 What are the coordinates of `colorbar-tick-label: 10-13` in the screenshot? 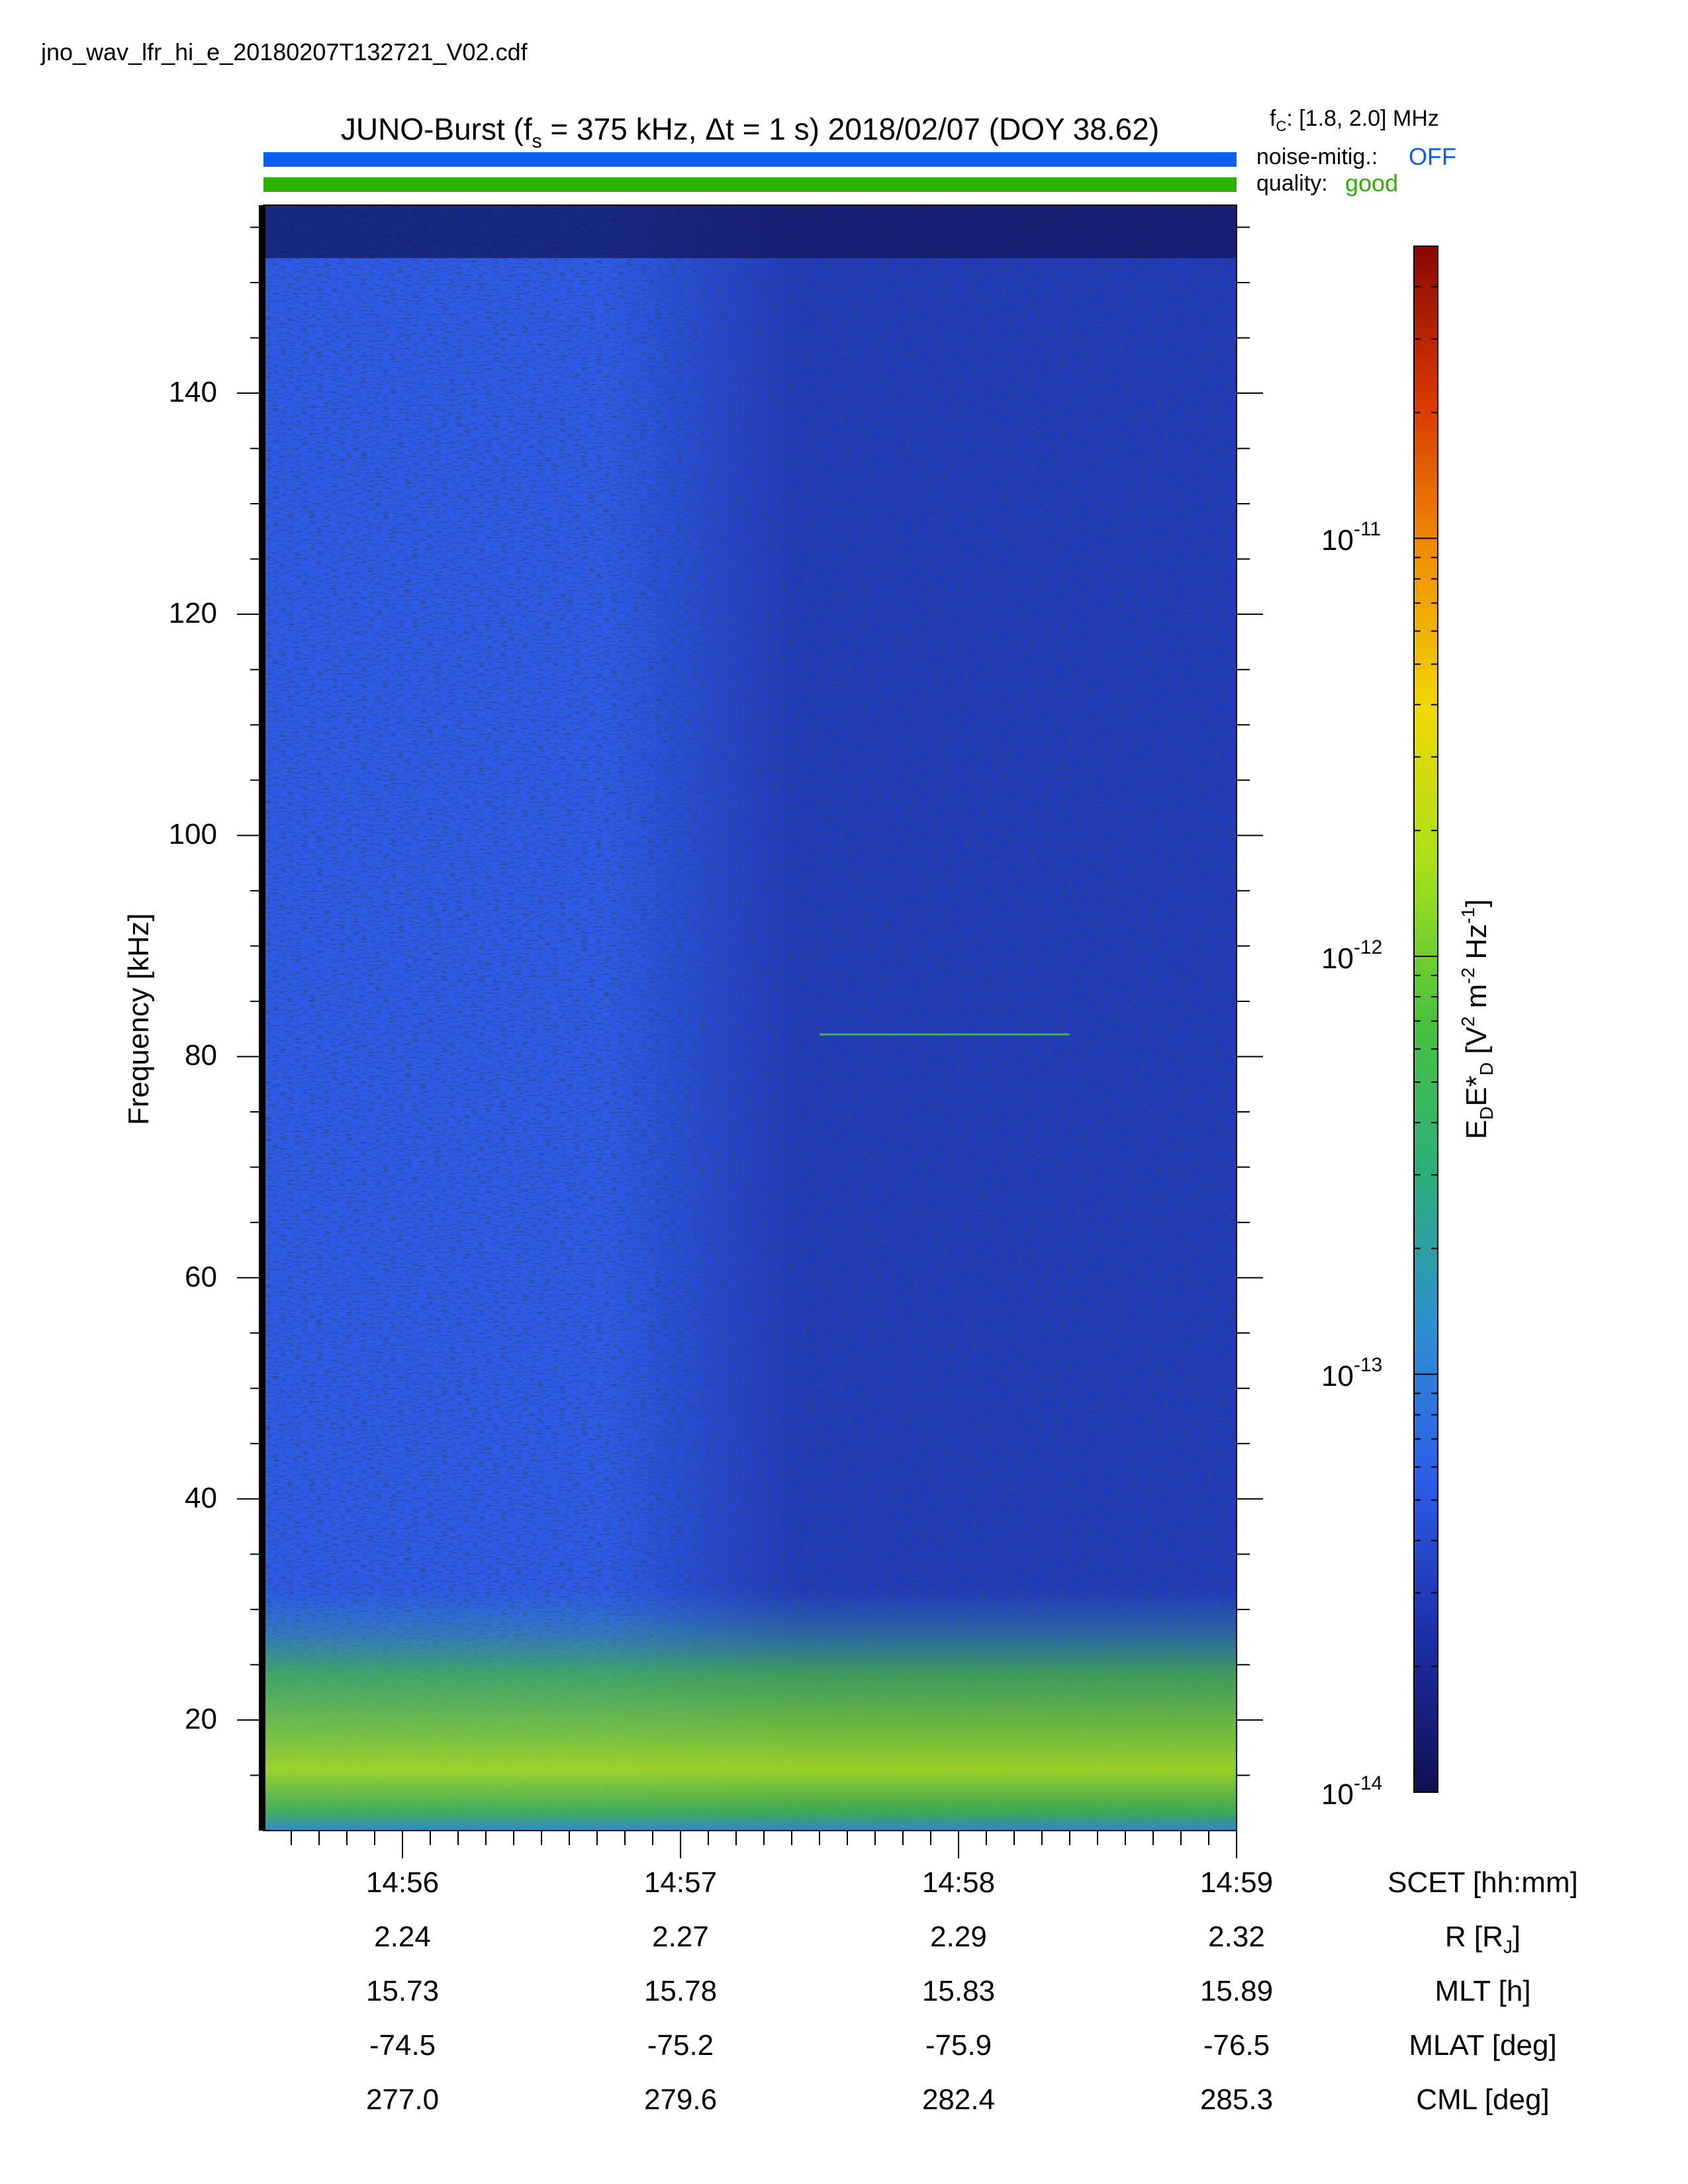 It's located at (1351, 1373).